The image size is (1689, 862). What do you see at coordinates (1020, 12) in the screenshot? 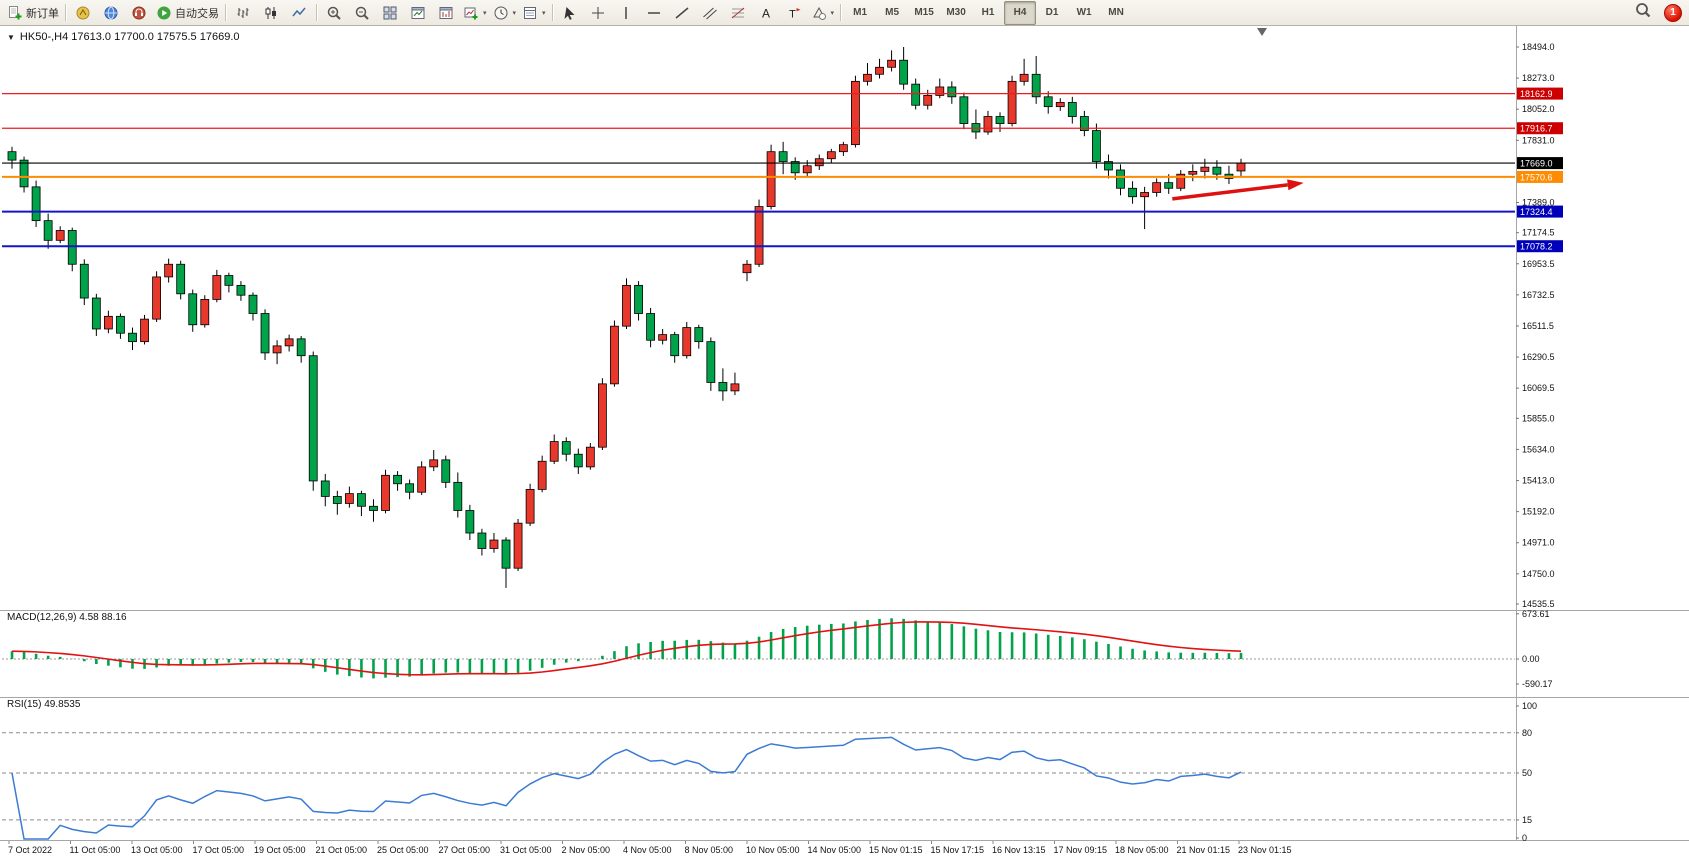
I see `timeframe-h4-button: H4` at bounding box center [1020, 12].